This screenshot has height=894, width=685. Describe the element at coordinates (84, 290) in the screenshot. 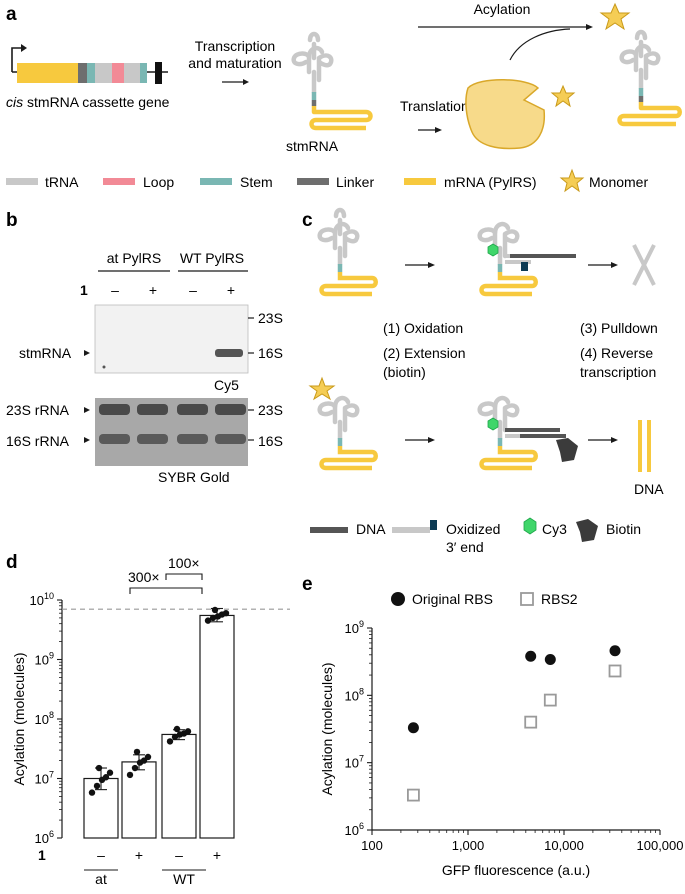

I see `compound-1-label-b: 1` at that location.